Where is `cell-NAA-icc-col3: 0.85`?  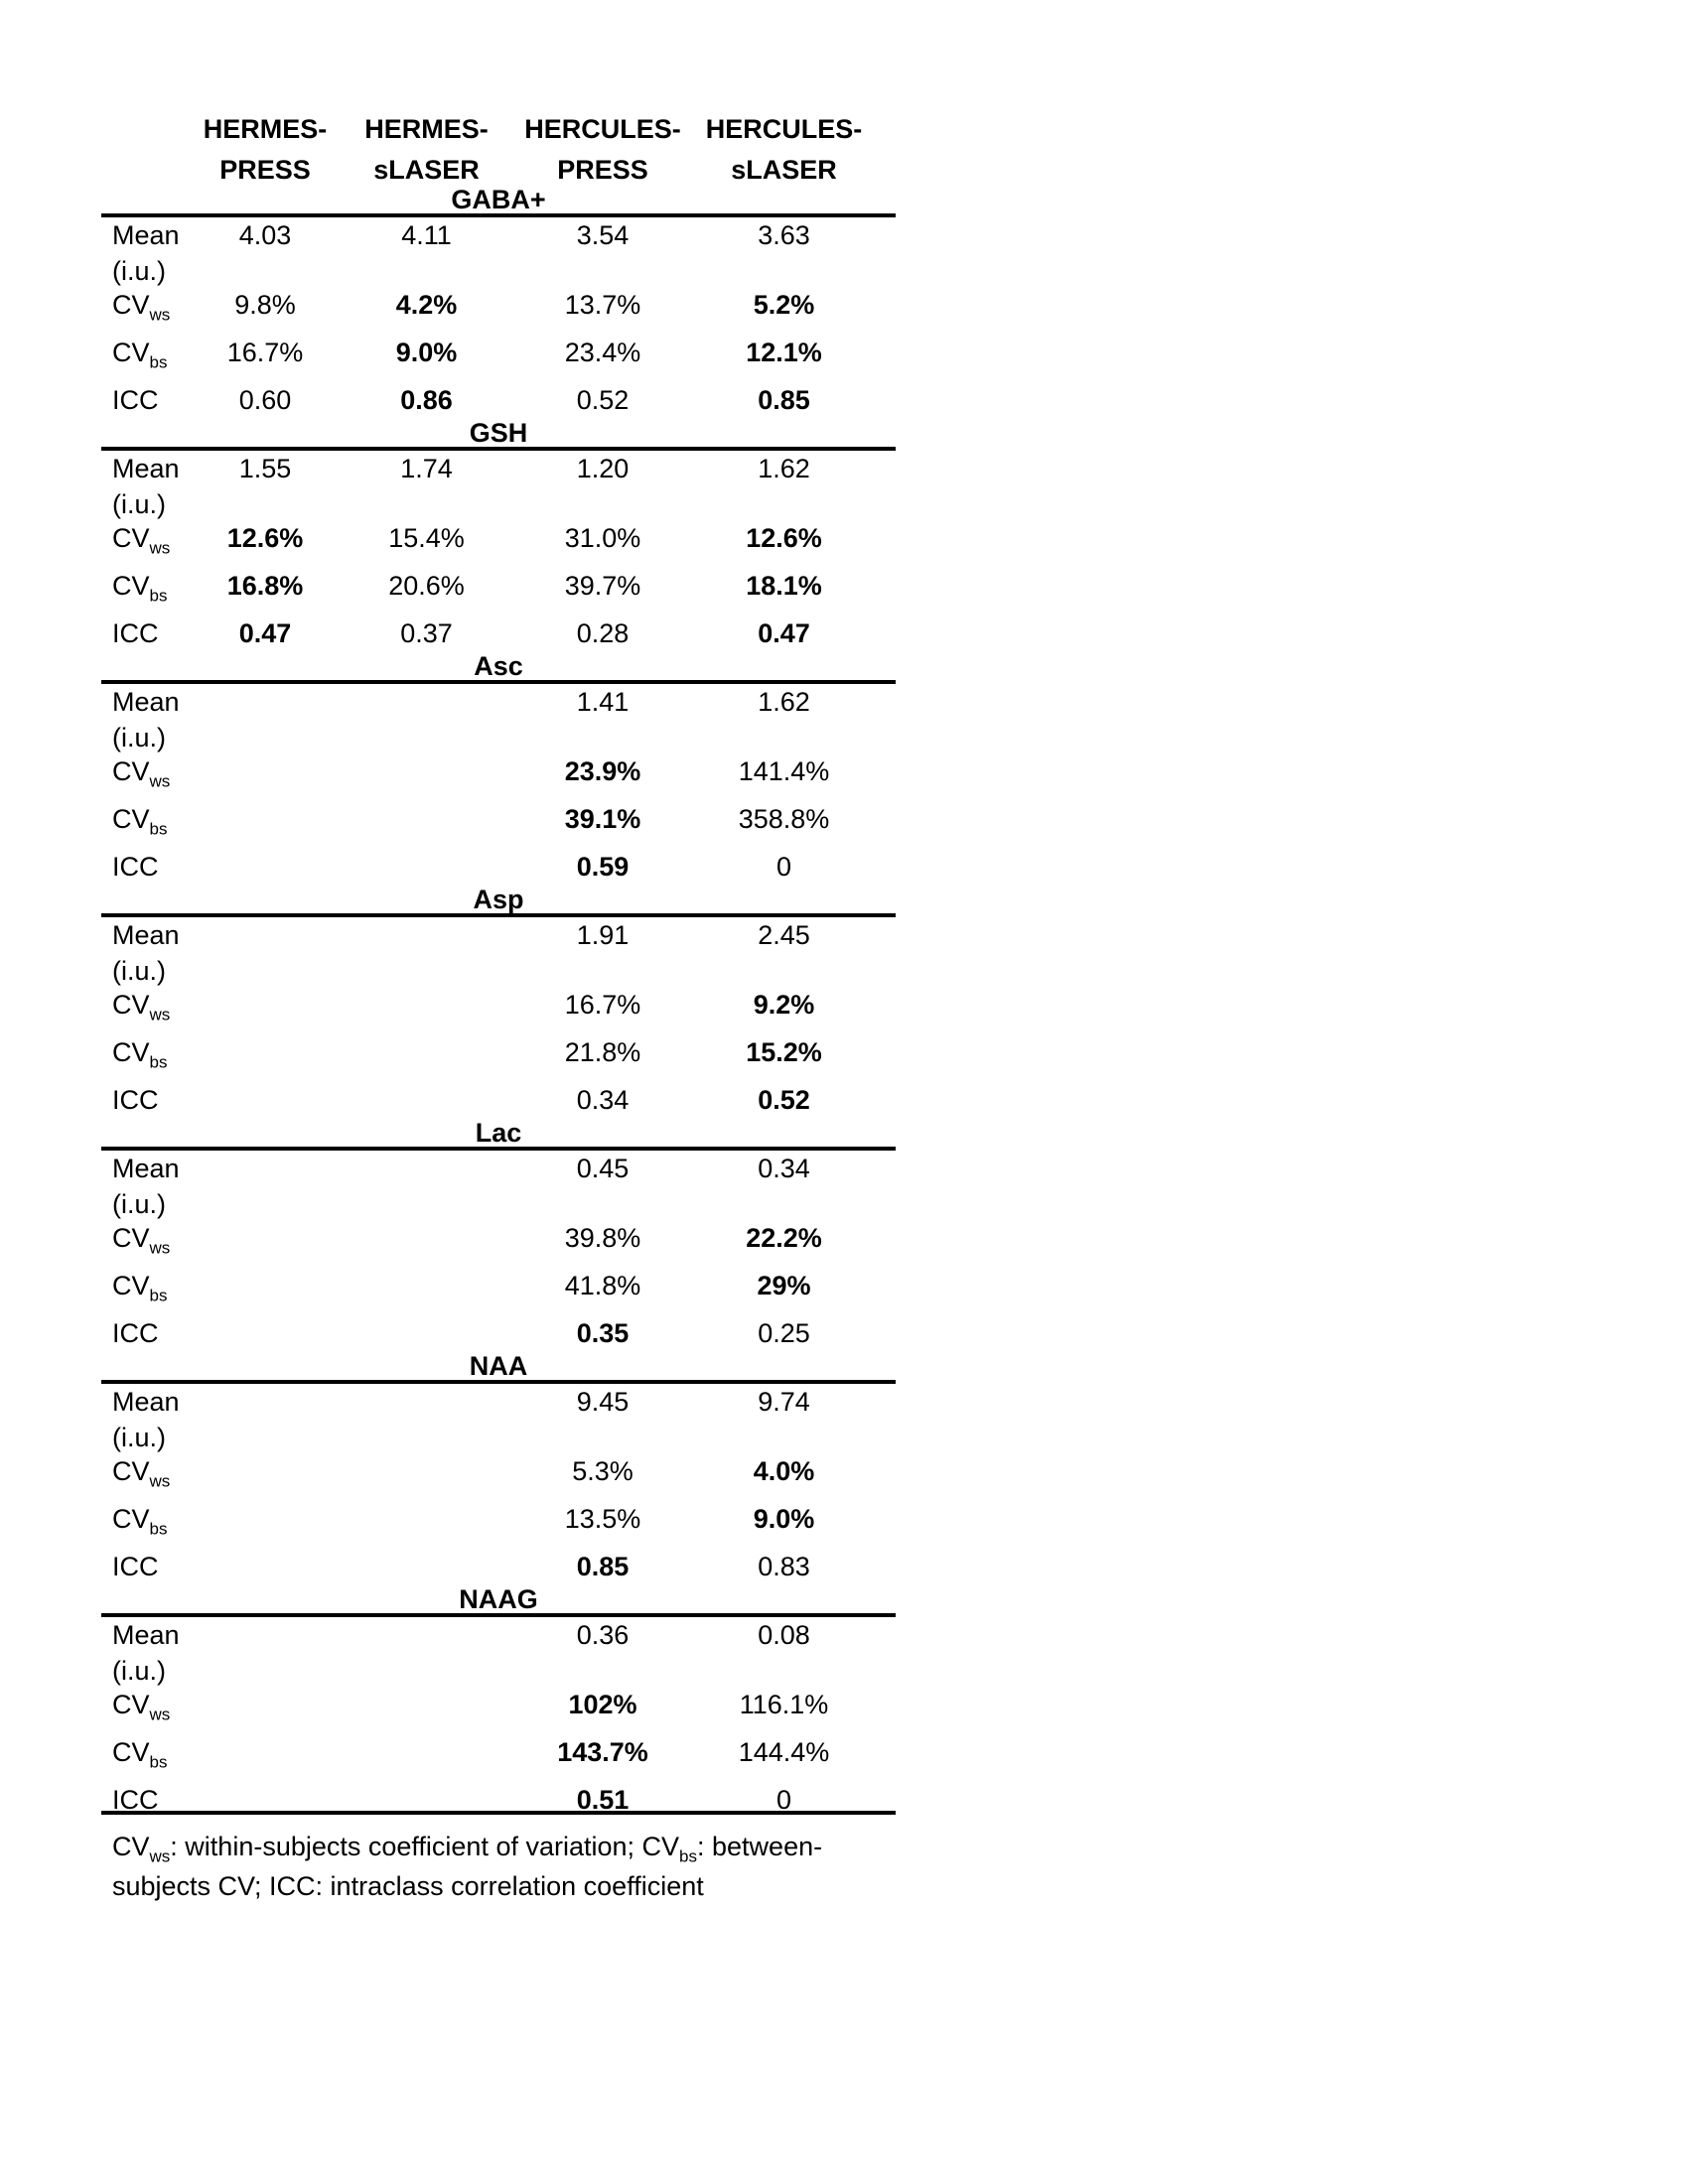 cell-NAA-icc-col3: 0.85 is located at coordinates (603, 1566).